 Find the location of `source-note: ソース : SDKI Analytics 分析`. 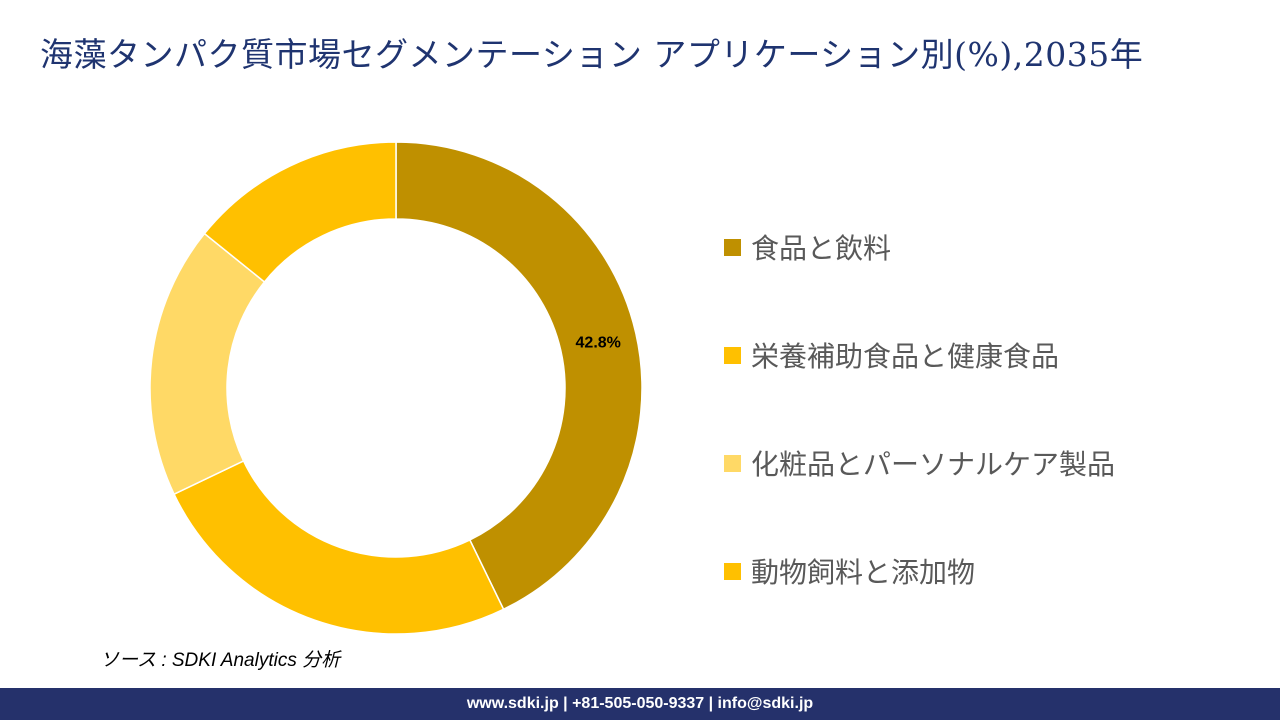

source-note: ソース : SDKI Analytics 分析 is located at coordinates (220, 660).